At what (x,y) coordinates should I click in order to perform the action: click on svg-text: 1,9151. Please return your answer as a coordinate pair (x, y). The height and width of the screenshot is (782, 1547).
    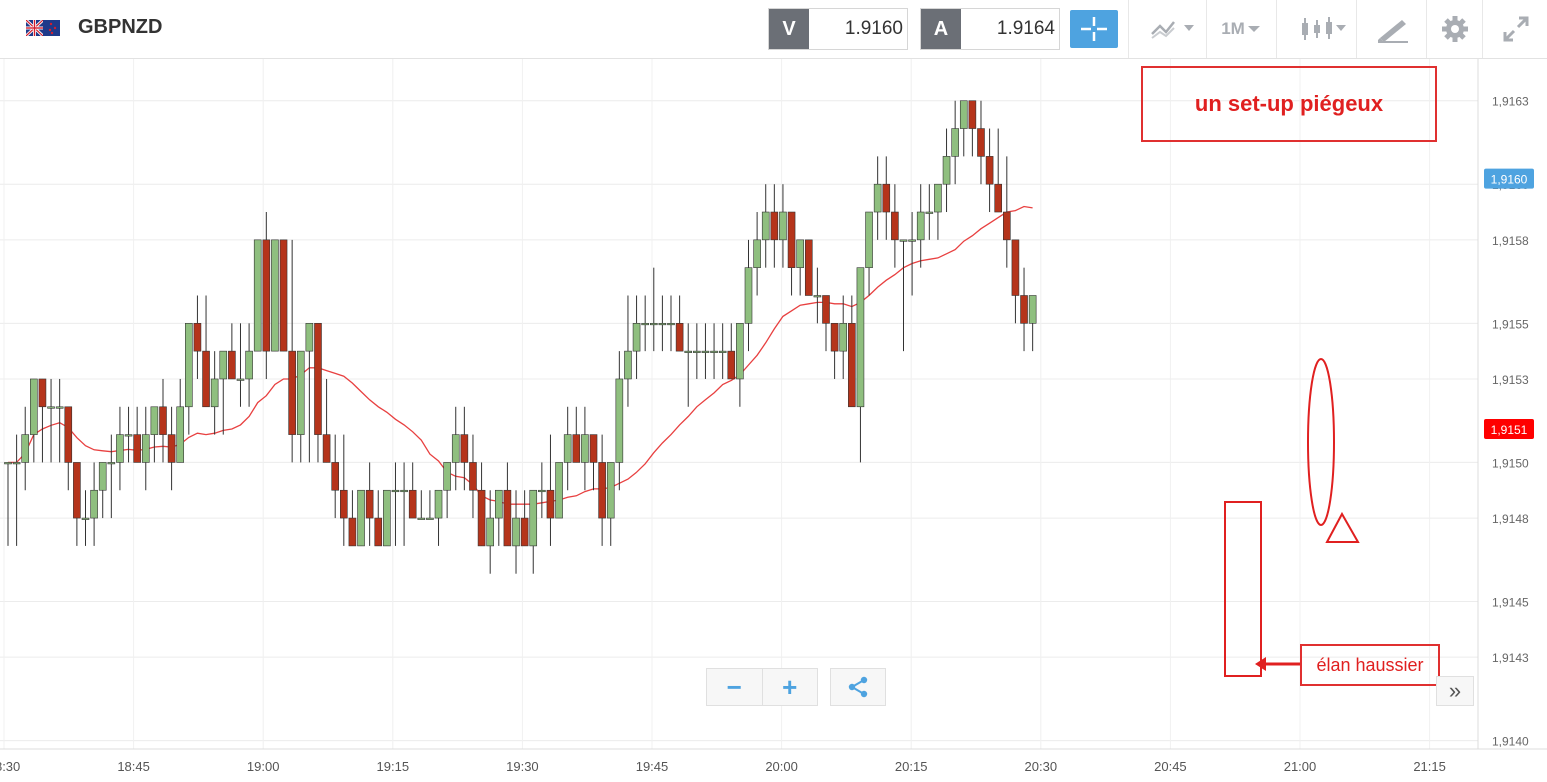
    Looking at the image, I should click on (1509, 430).